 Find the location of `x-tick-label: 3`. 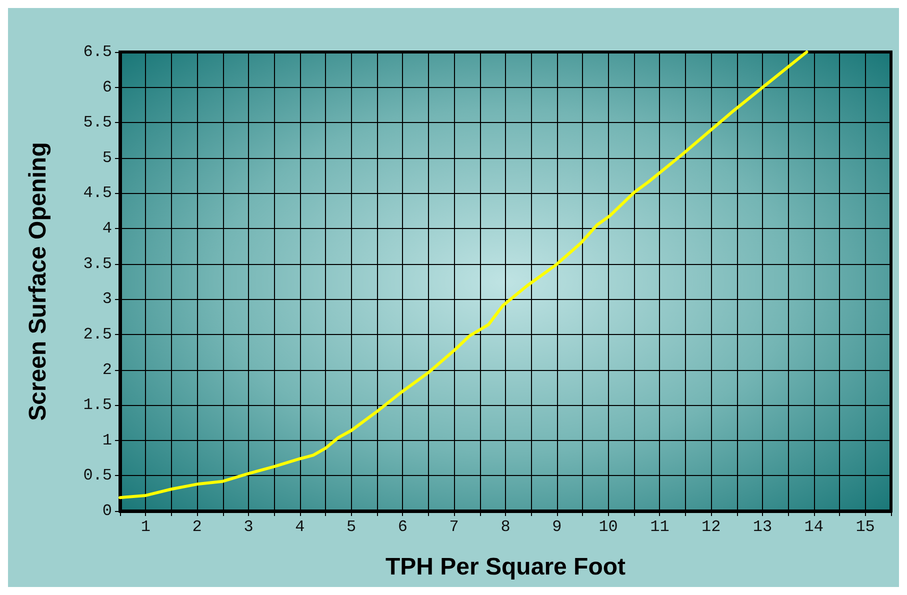

x-tick-label: 3 is located at coordinates (249, 527).